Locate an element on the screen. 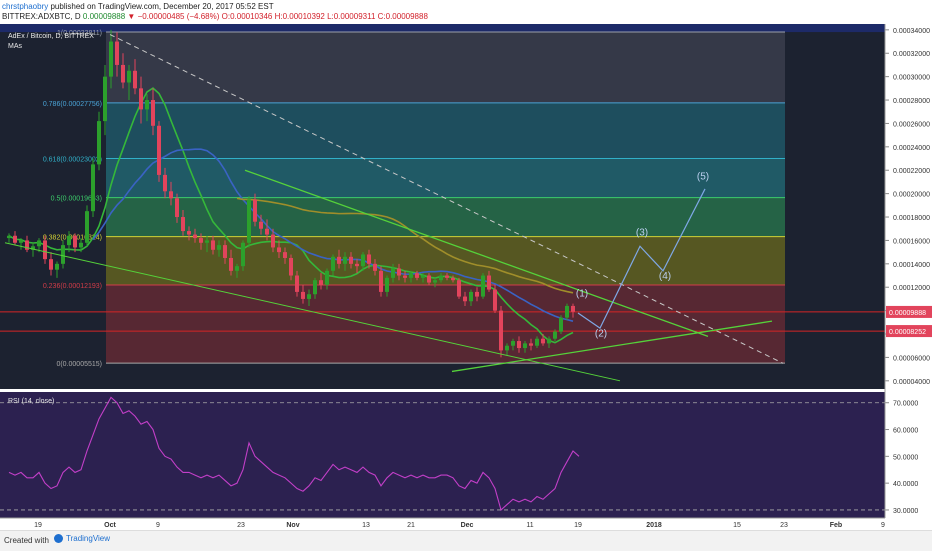 The image size is (932, 551). fib-label-0.236: 0.236(0.00012193) is located at coordinates (72, 286).